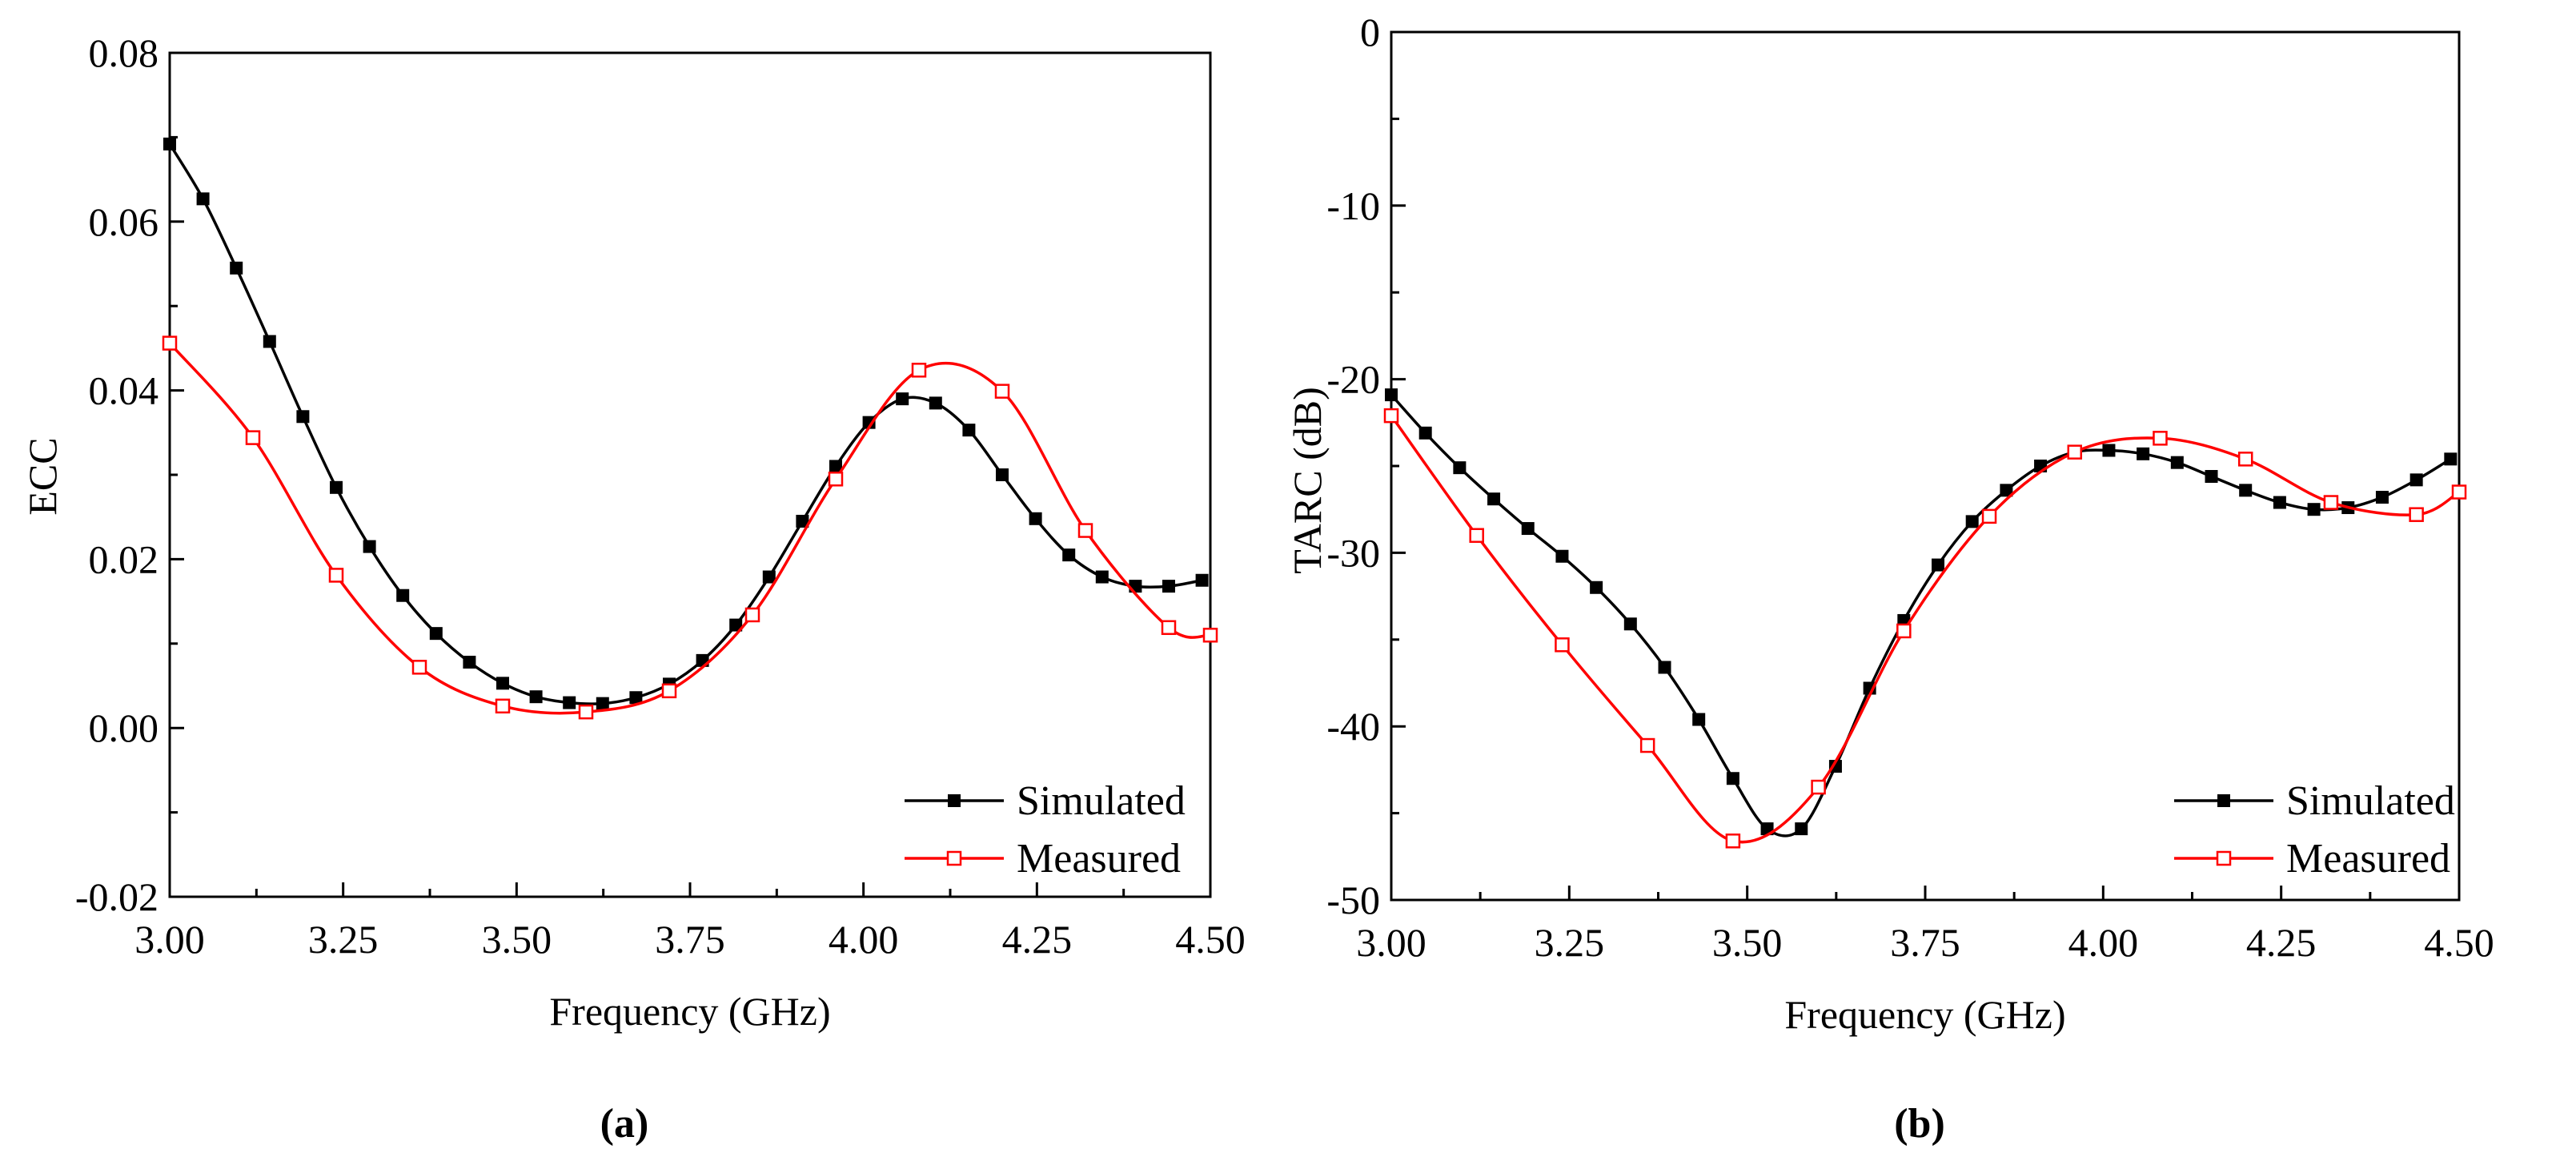 The width and height of the screenshot is (2576, 1169). Describe the element at coordinates (124, 558) in the screenshot. I see `y-tick-label: 0.02` at that location.